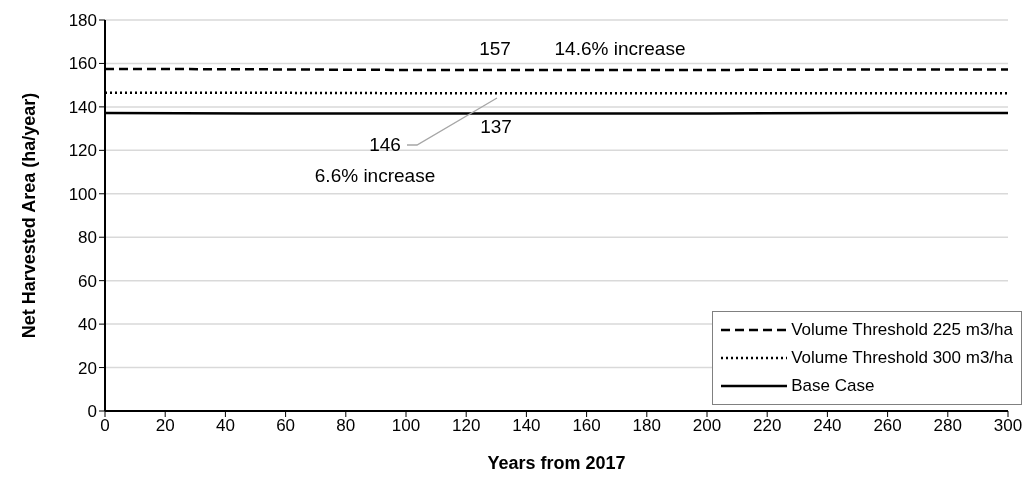  What do you see at coordinates (82, 21) in the screenshot?
I see `y-tick-label: 180` at bounding box center [82, 21].